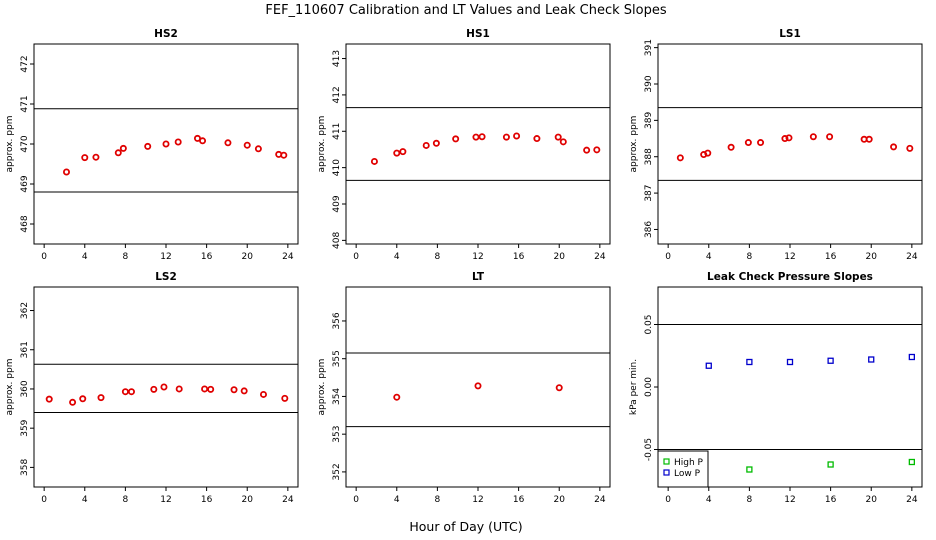  Describe the element at coordinates (465, 526) in the screenshot. I see `x-axis-label: Hour of Day (UTC)` at that location.